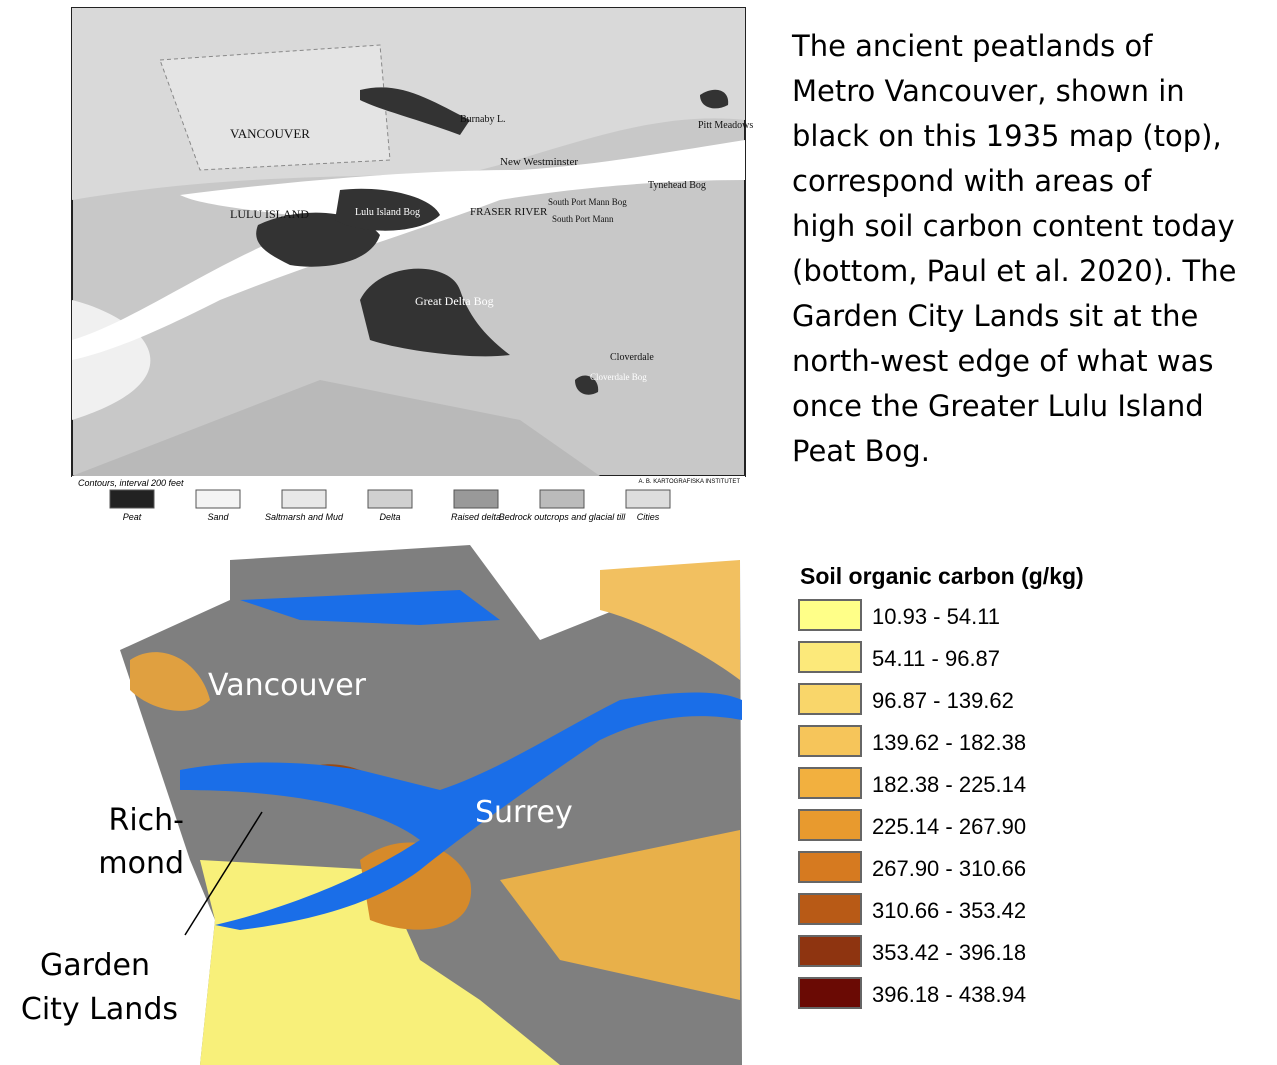 The height and width of the screenshot is (1065, 1277). Describe the element at coordinates (972, 181) in the screenshot. I see `caption-line: correspond with areas of` at that location.